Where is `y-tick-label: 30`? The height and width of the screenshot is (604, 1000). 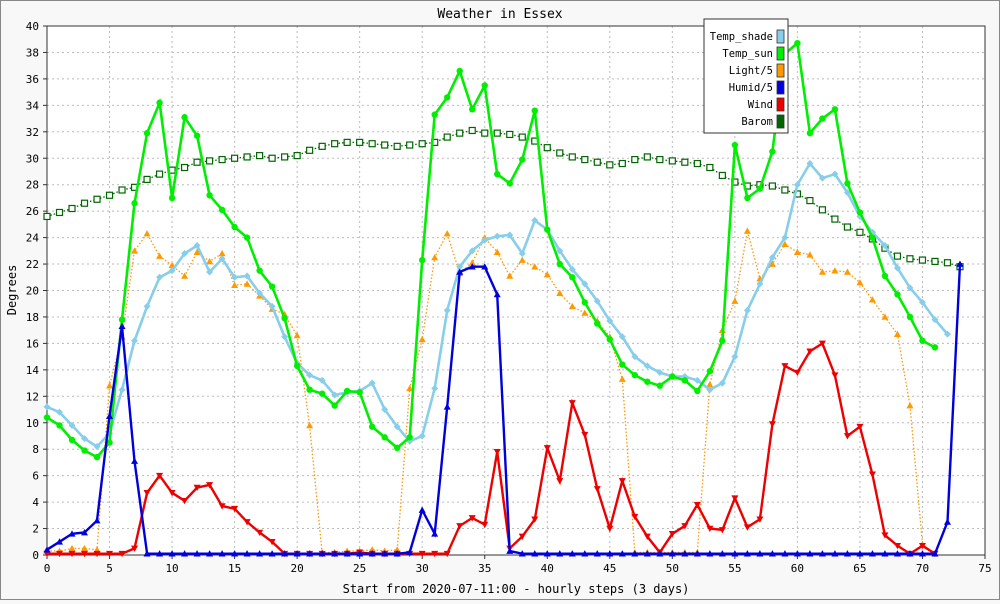 y-tick-label: 30 is located at coordinates (32, 158).